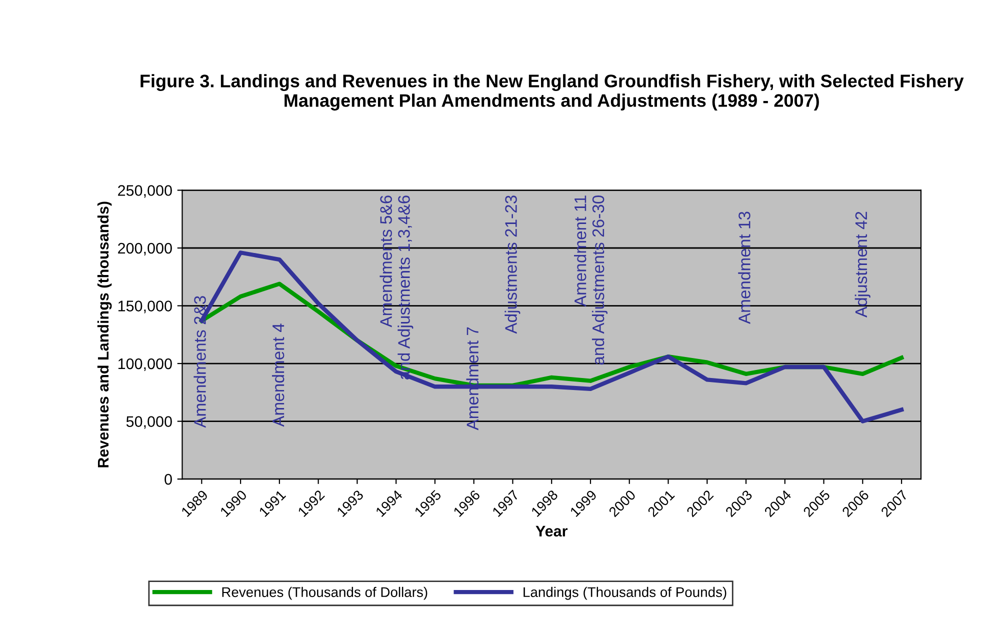  What do you see at coordinates (145, 249) in the screenshot?
I see `y-tick-label: 200,000` at bounding box center [145, 249].